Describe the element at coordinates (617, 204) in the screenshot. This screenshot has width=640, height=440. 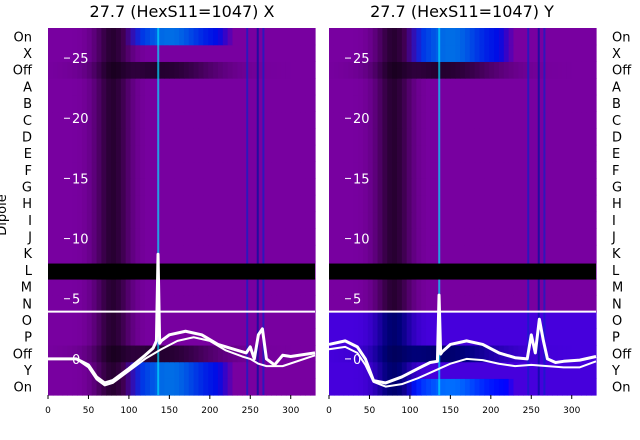
I see `row-label: H` at that location.